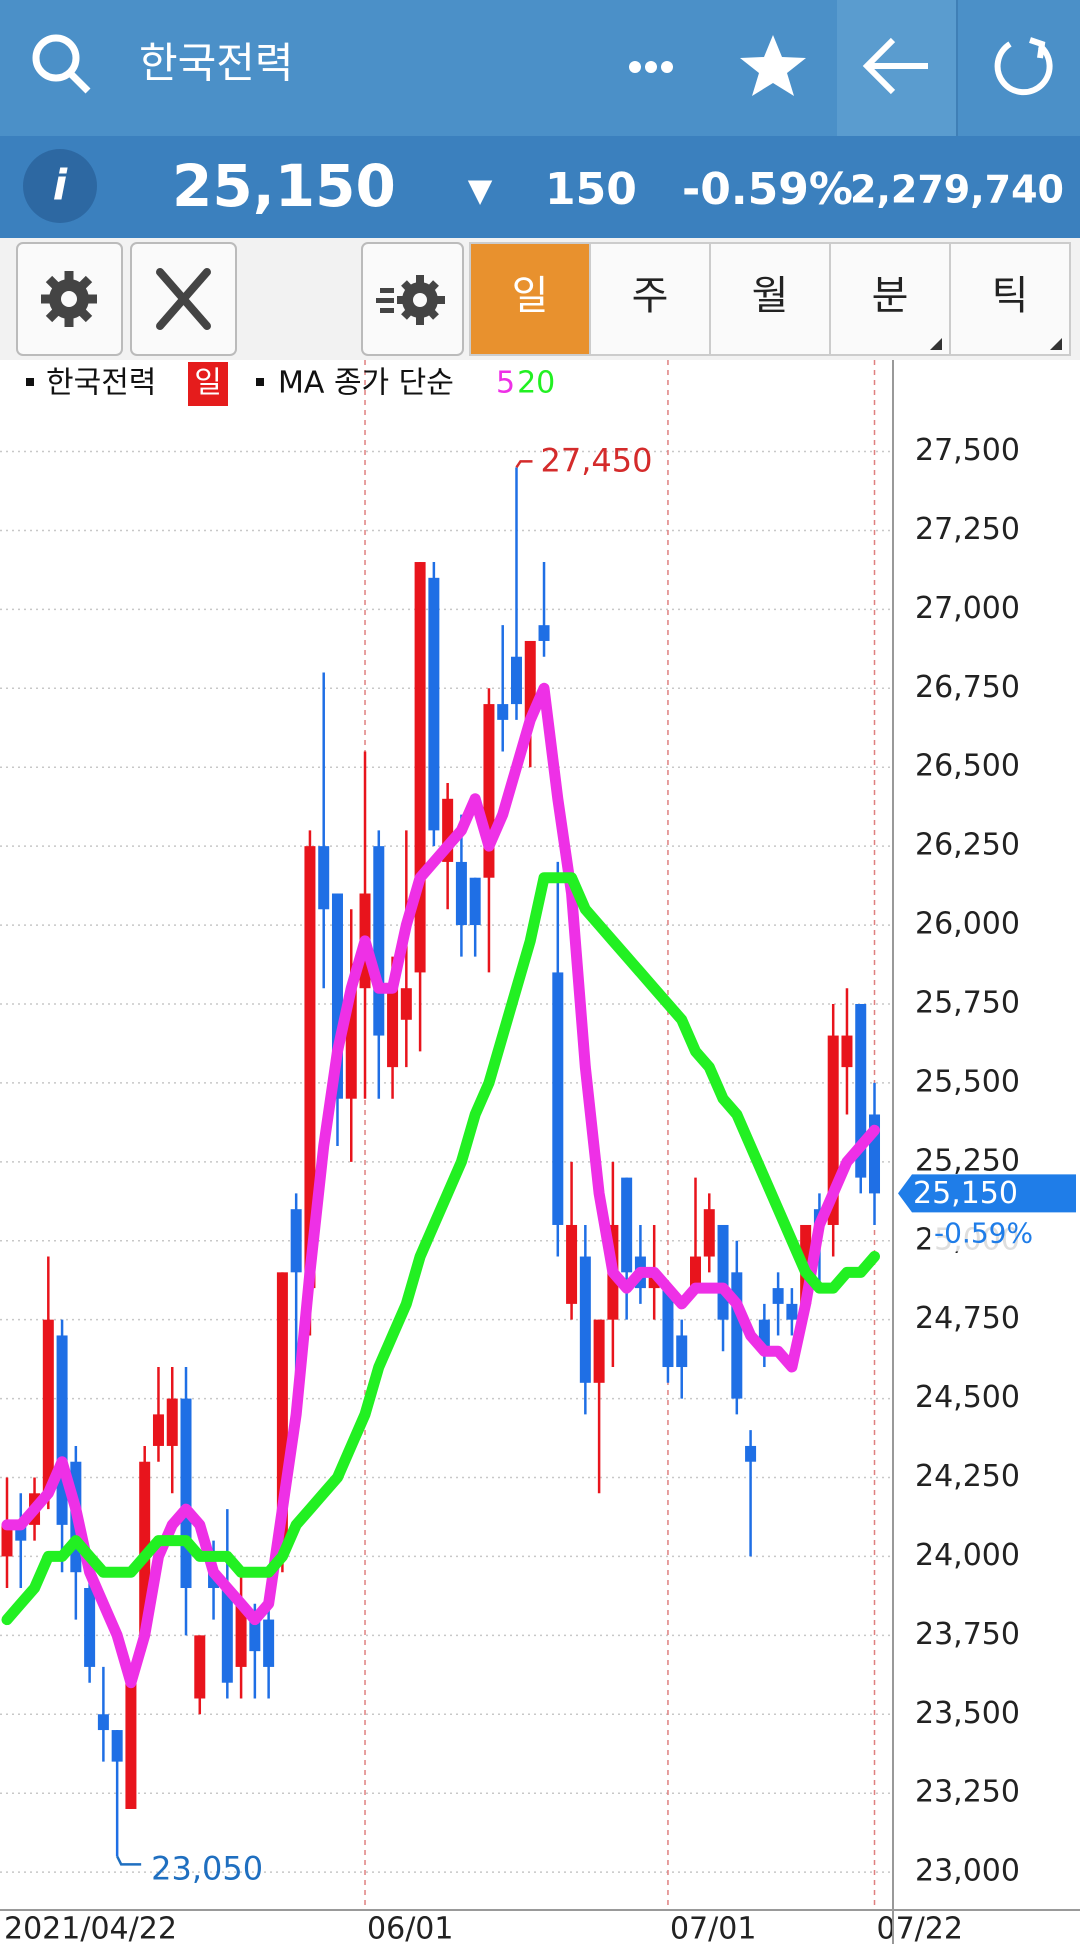 The image size is (1080, 1944). What do you see at coordinates (767, 189) in the screenshot?
I see `change-pct: -0.59%` at bounding box center [767, 189].